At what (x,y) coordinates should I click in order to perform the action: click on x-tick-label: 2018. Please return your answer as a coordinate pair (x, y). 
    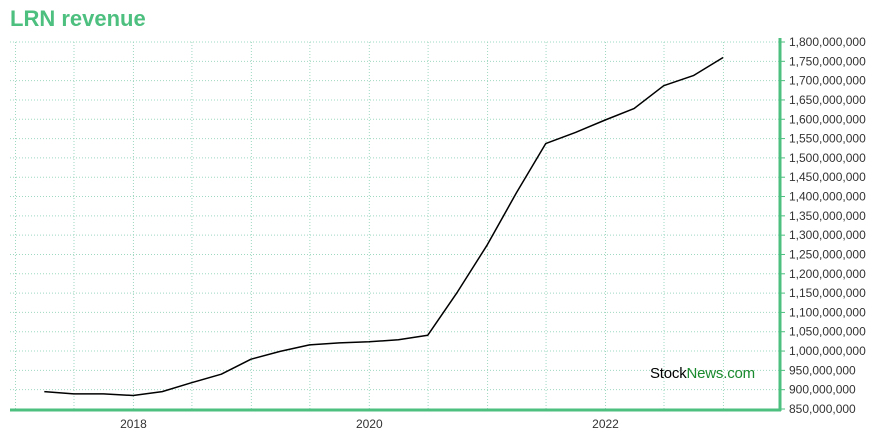
    Looking at the image, I should click on (133, 424).